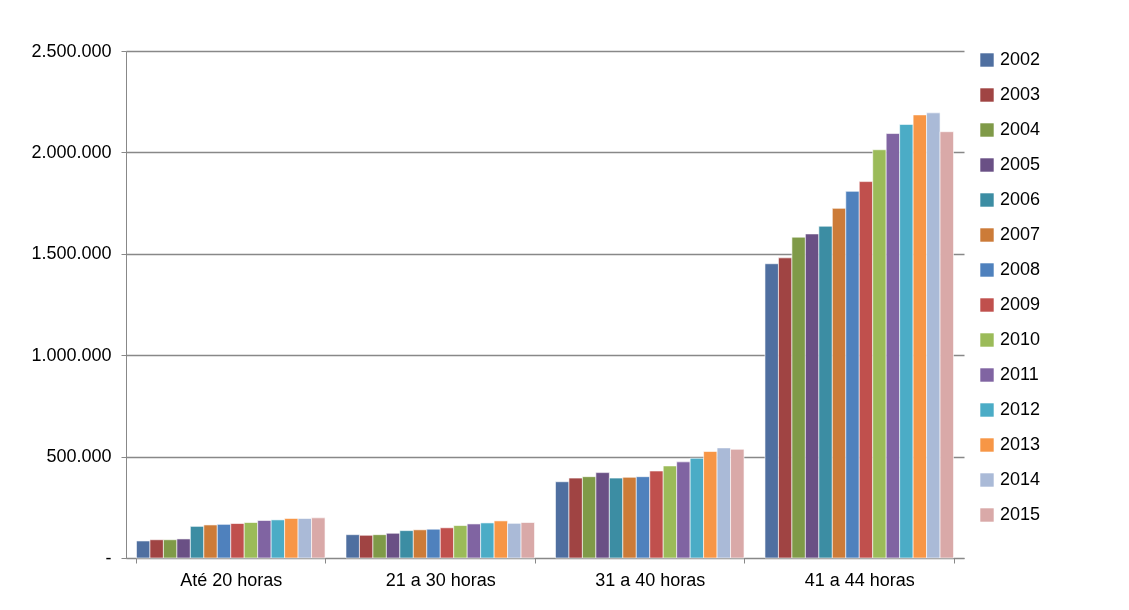  Describe the element at coordinates (1020, 234) in the screenshot. I see `legend-label: 2007` at that location.